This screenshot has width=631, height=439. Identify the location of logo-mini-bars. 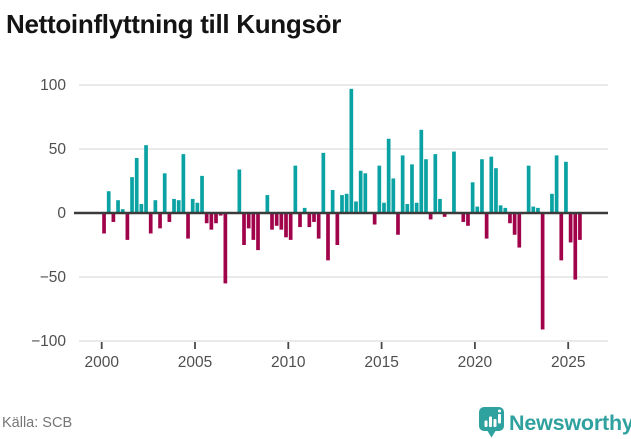
(492, 418).